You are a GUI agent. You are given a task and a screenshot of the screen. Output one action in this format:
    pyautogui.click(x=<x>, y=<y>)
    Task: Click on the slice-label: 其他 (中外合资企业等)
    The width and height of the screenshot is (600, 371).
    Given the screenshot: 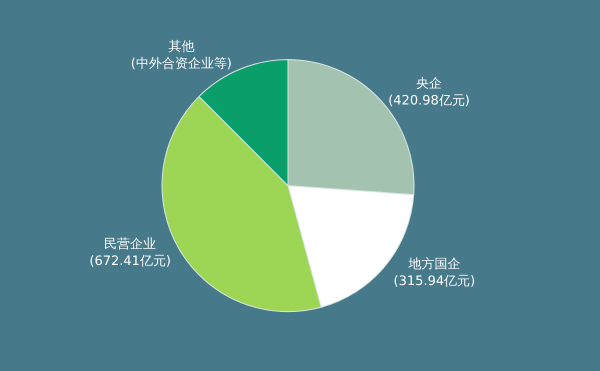 What is the action you would take?
    pyautogui.click(x=181, y=56)
    